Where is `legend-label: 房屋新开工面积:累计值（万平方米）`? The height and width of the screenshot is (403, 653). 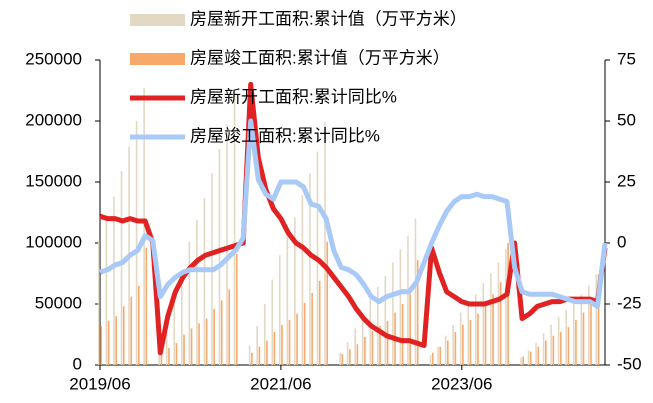
legend-label: 房屋新开工面积:累计值（万平方米） is located at coordinates (328, 18).